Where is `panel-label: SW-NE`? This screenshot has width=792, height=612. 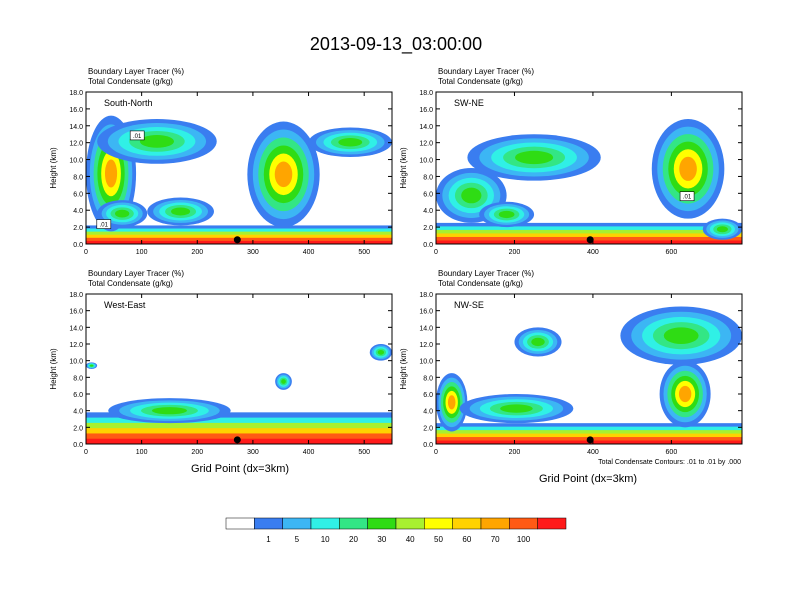 panel-label: SW-NE is located at coordinates (469, 103).